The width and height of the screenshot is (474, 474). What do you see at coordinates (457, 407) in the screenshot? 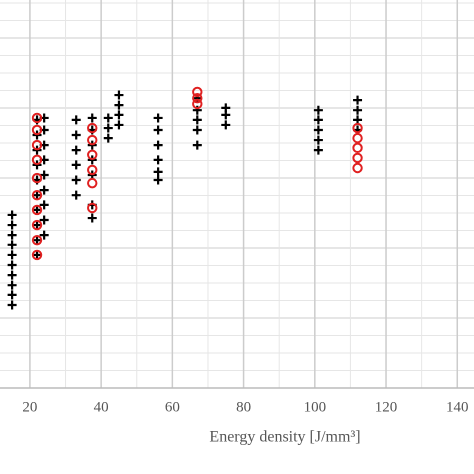
I see `x-tick-label: 140` at bounding box center [457, 407].